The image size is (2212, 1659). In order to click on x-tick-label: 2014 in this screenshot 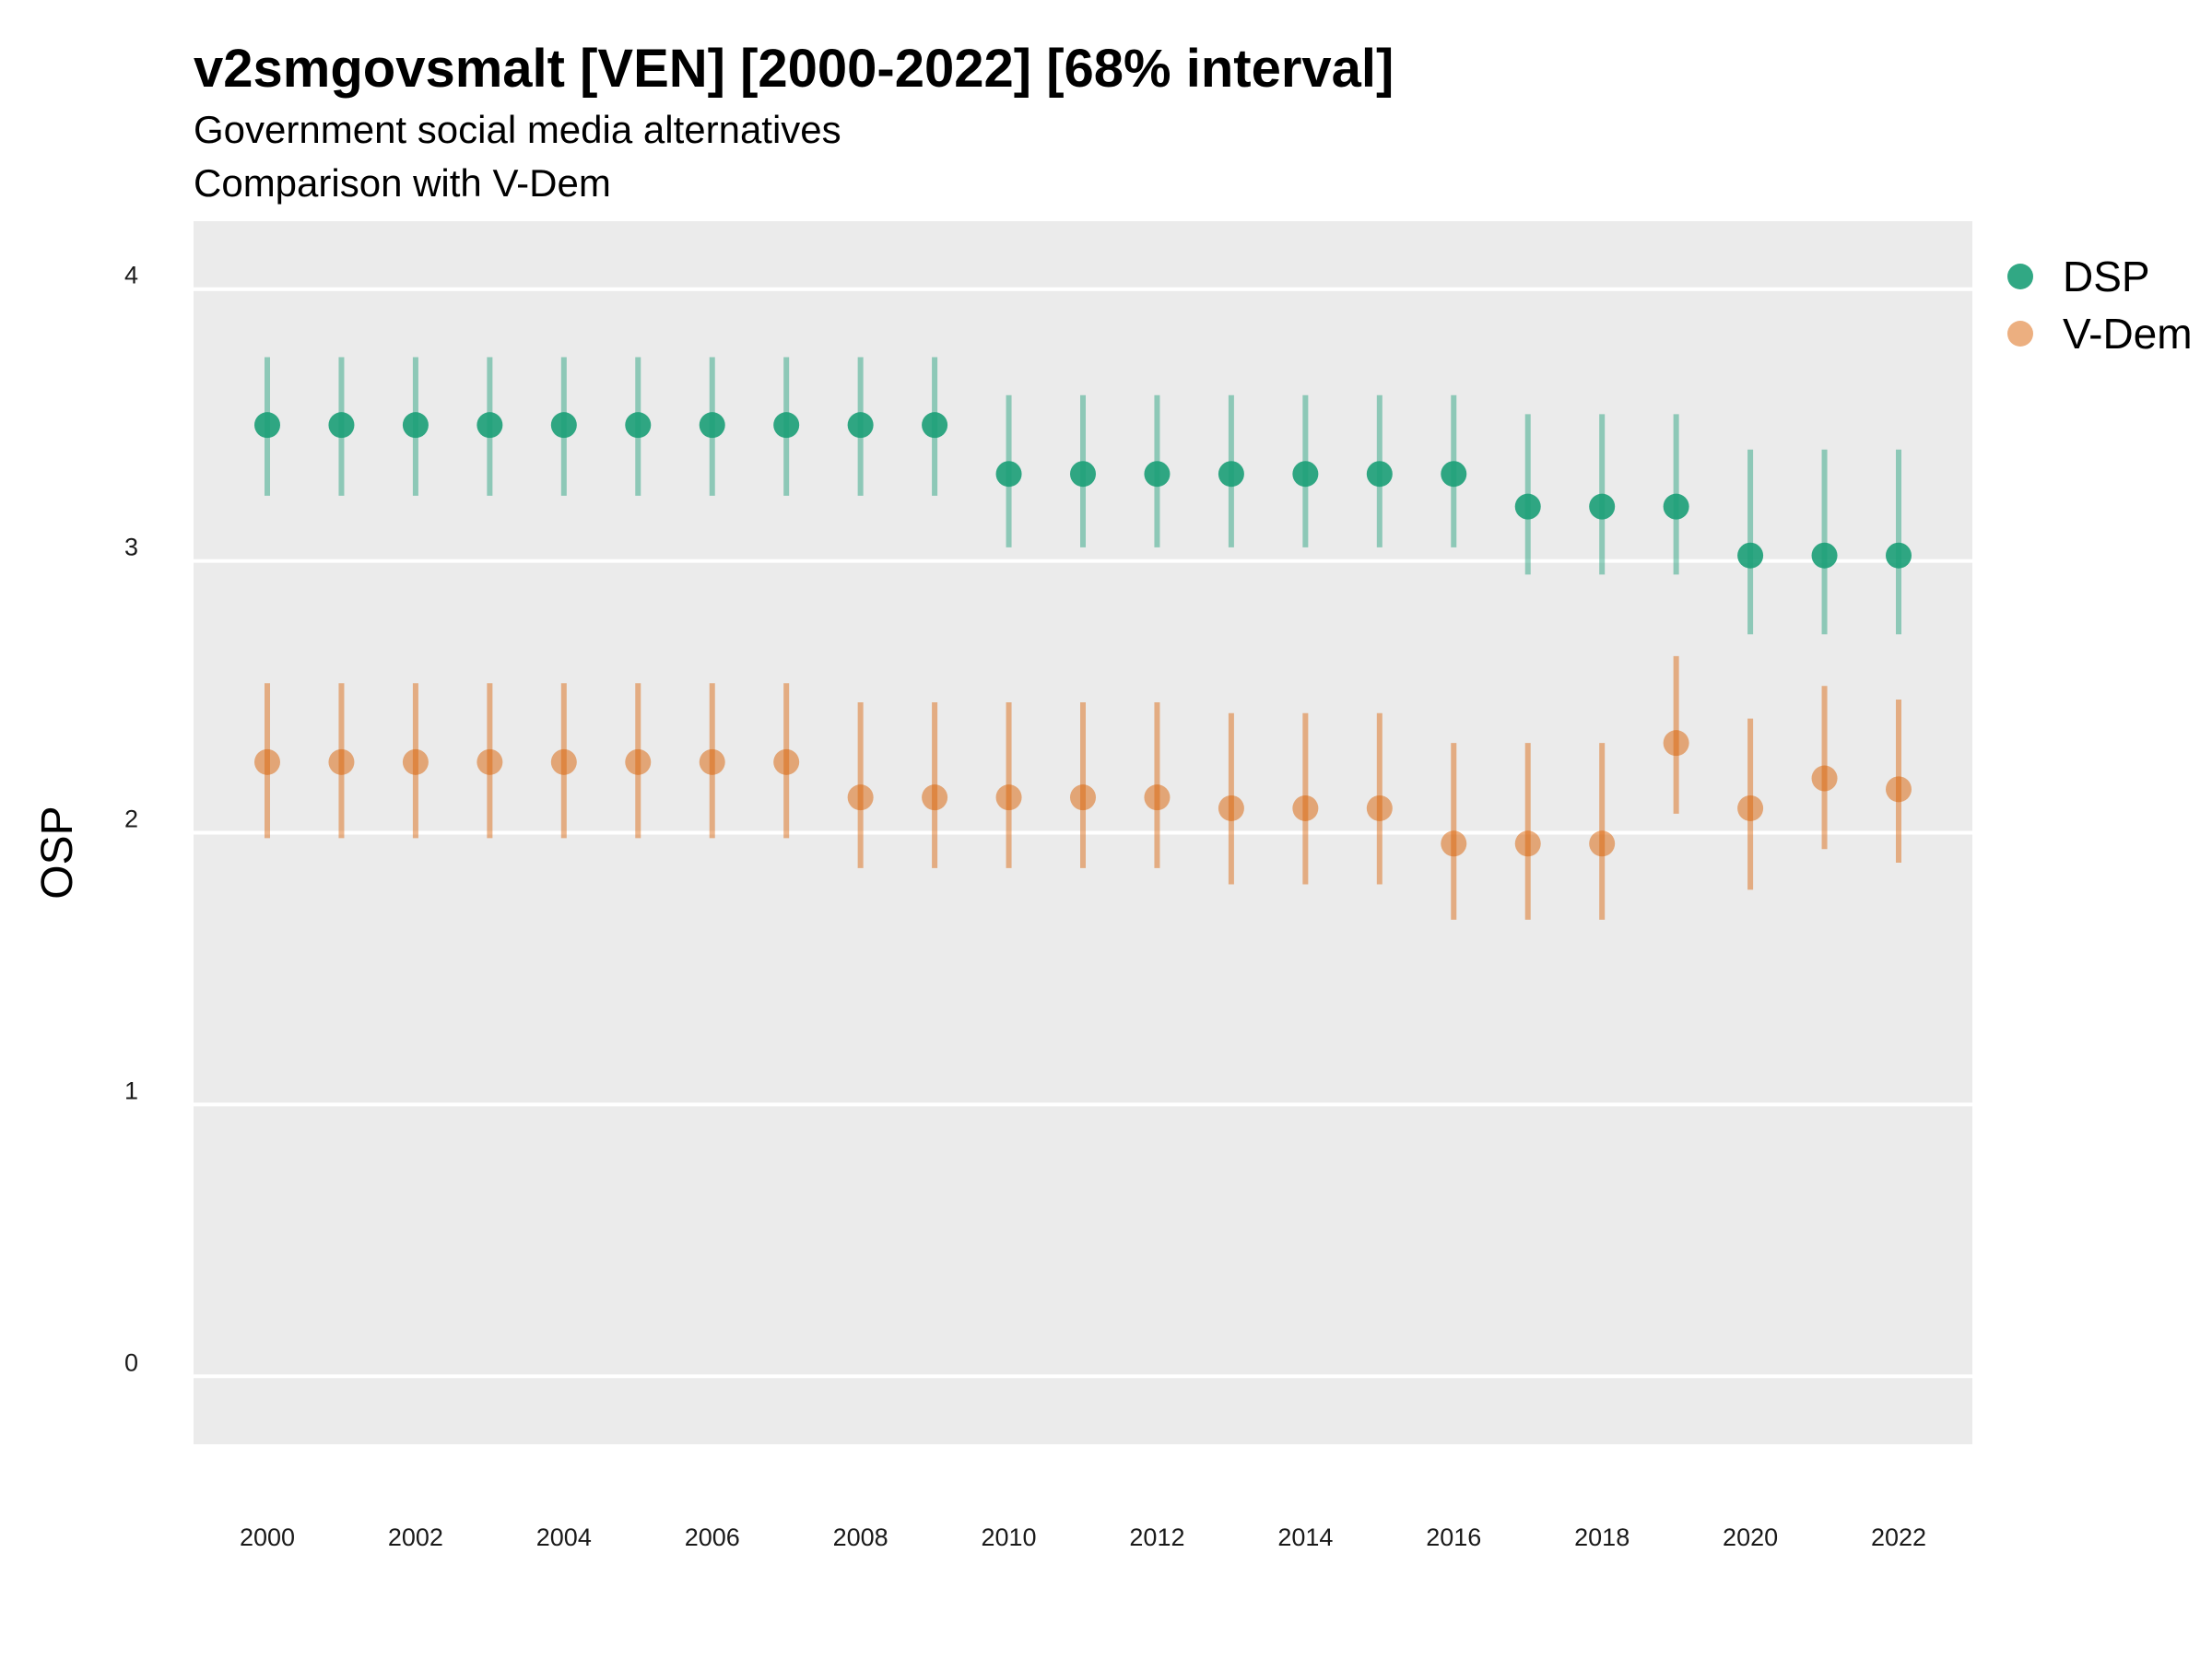, I will do `click(1305, 1537)`.